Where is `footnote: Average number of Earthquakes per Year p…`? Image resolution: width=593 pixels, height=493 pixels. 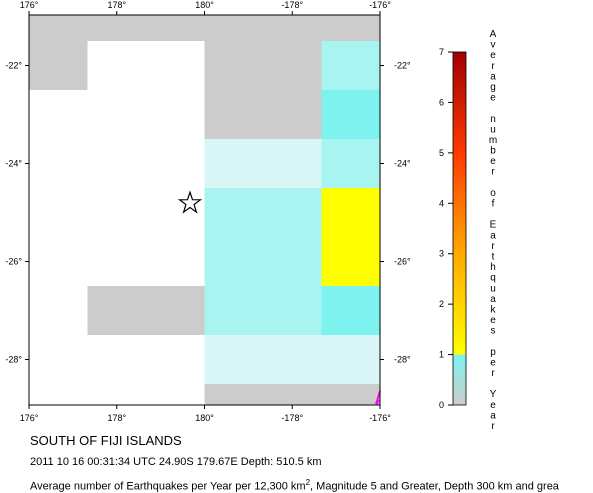
footnote: Average number of Earthquakes per Year p… is located at coordinates (294, 485).